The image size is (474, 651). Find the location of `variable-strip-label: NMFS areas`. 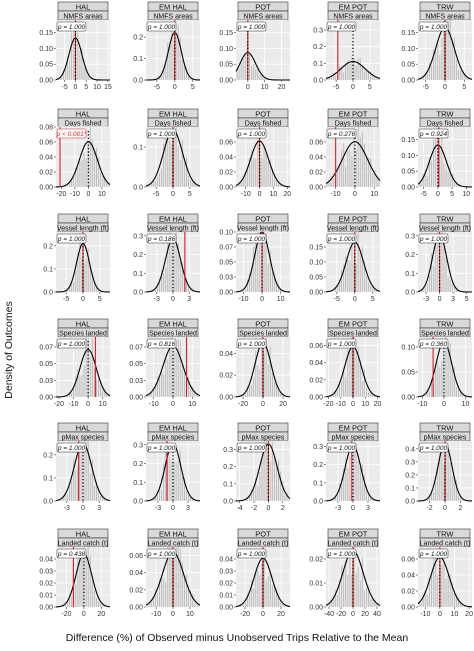

variable-strip-label: NMFS areas is located at coordinates (173, 17).